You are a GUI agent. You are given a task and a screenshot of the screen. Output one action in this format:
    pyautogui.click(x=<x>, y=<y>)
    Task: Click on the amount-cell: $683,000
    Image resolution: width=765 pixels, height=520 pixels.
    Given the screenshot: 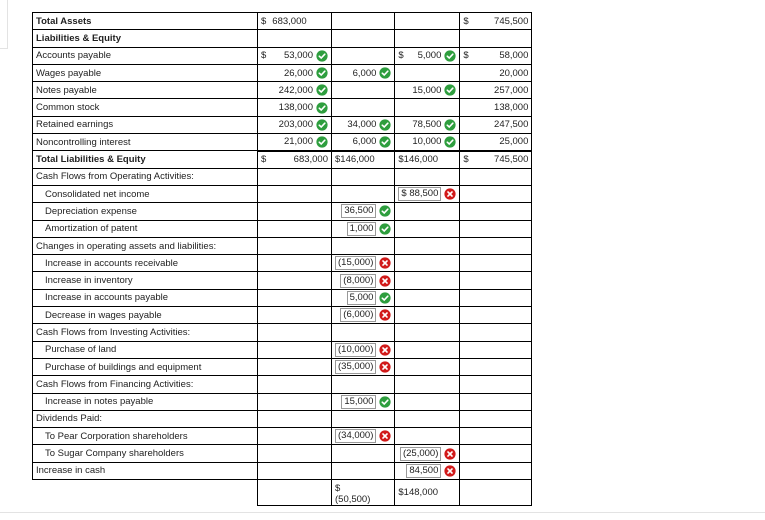 What is the action you would take?
    pyautogui.click(x=294, y=21)
    